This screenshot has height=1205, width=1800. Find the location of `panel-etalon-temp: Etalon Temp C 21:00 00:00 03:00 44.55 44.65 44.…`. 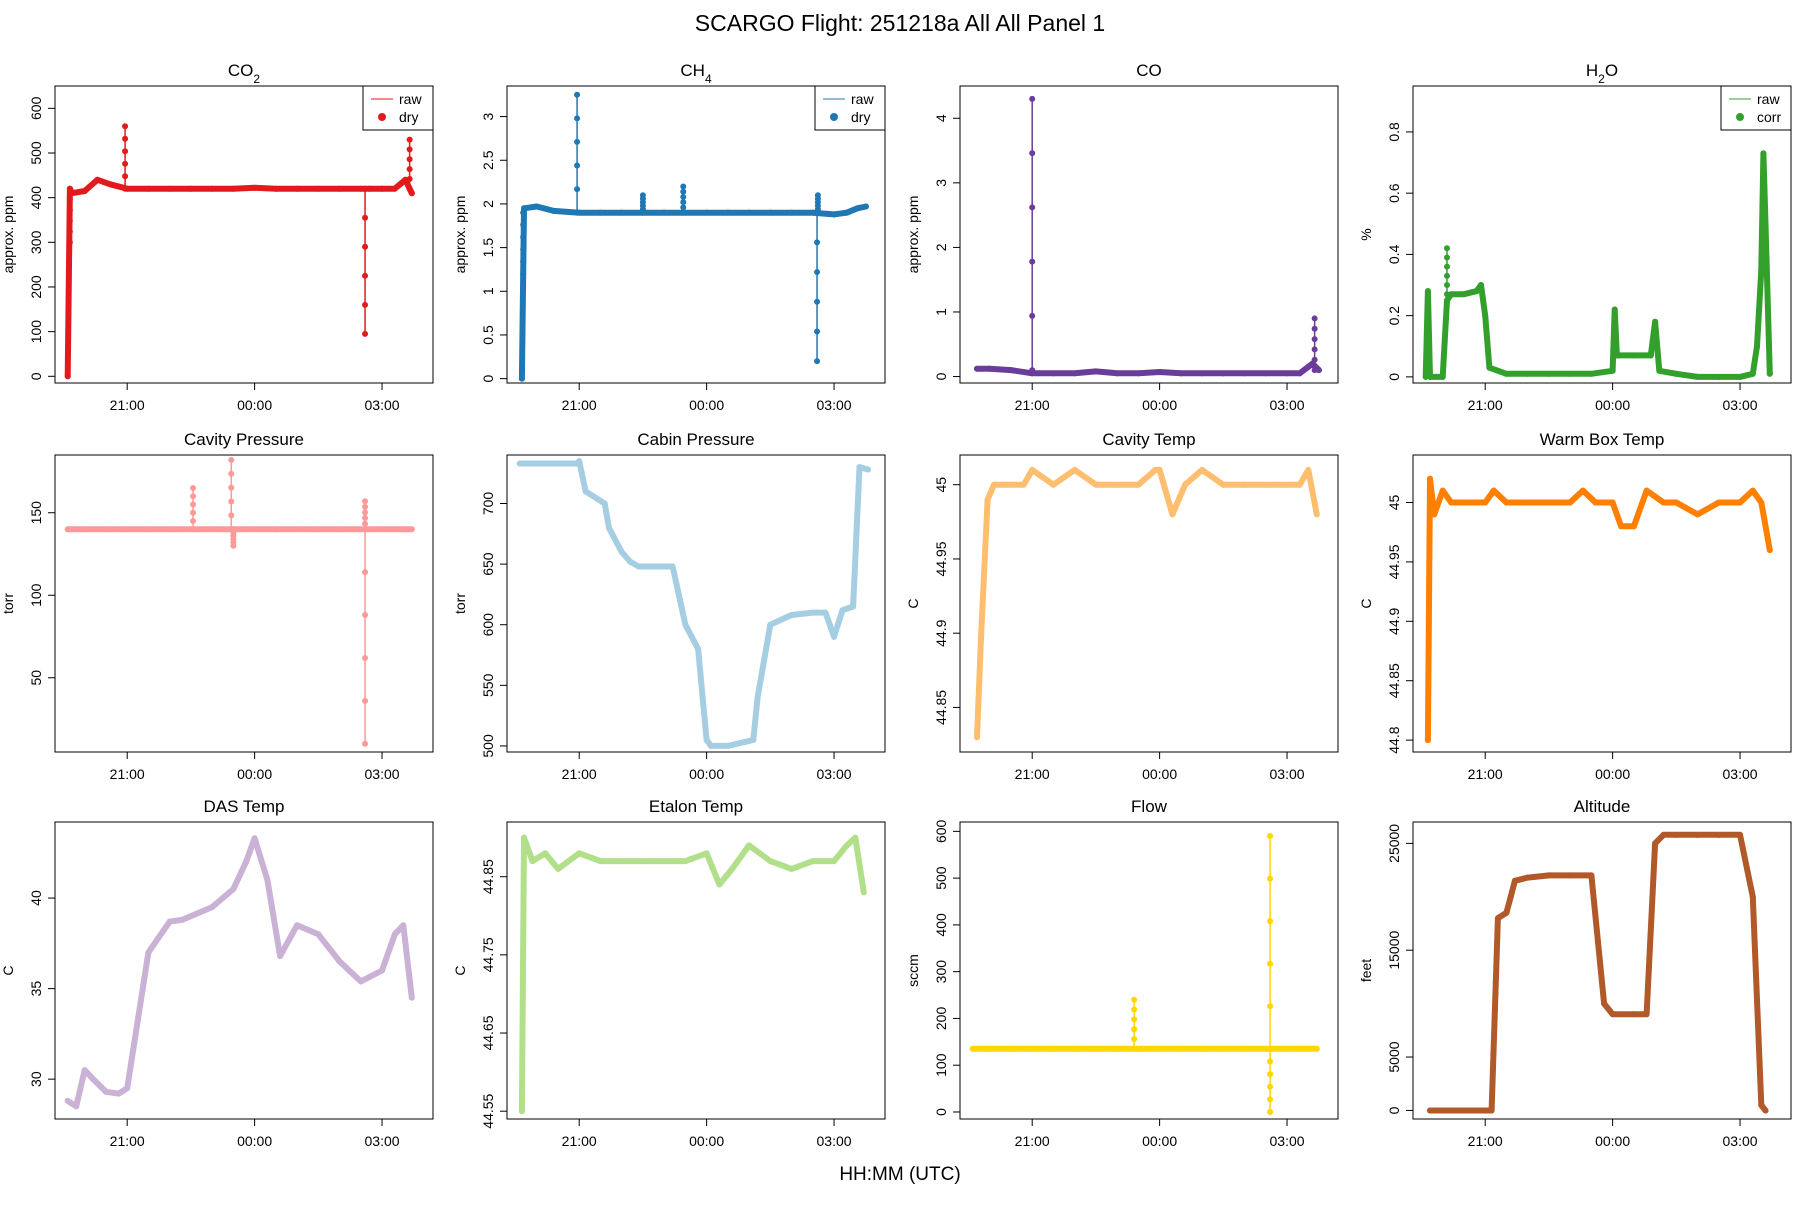

panel-etalon-temp: Etalon Temp C 21:00 00:00 03:00 44.55 44.65 44.… is located at coordinates (669, 973).